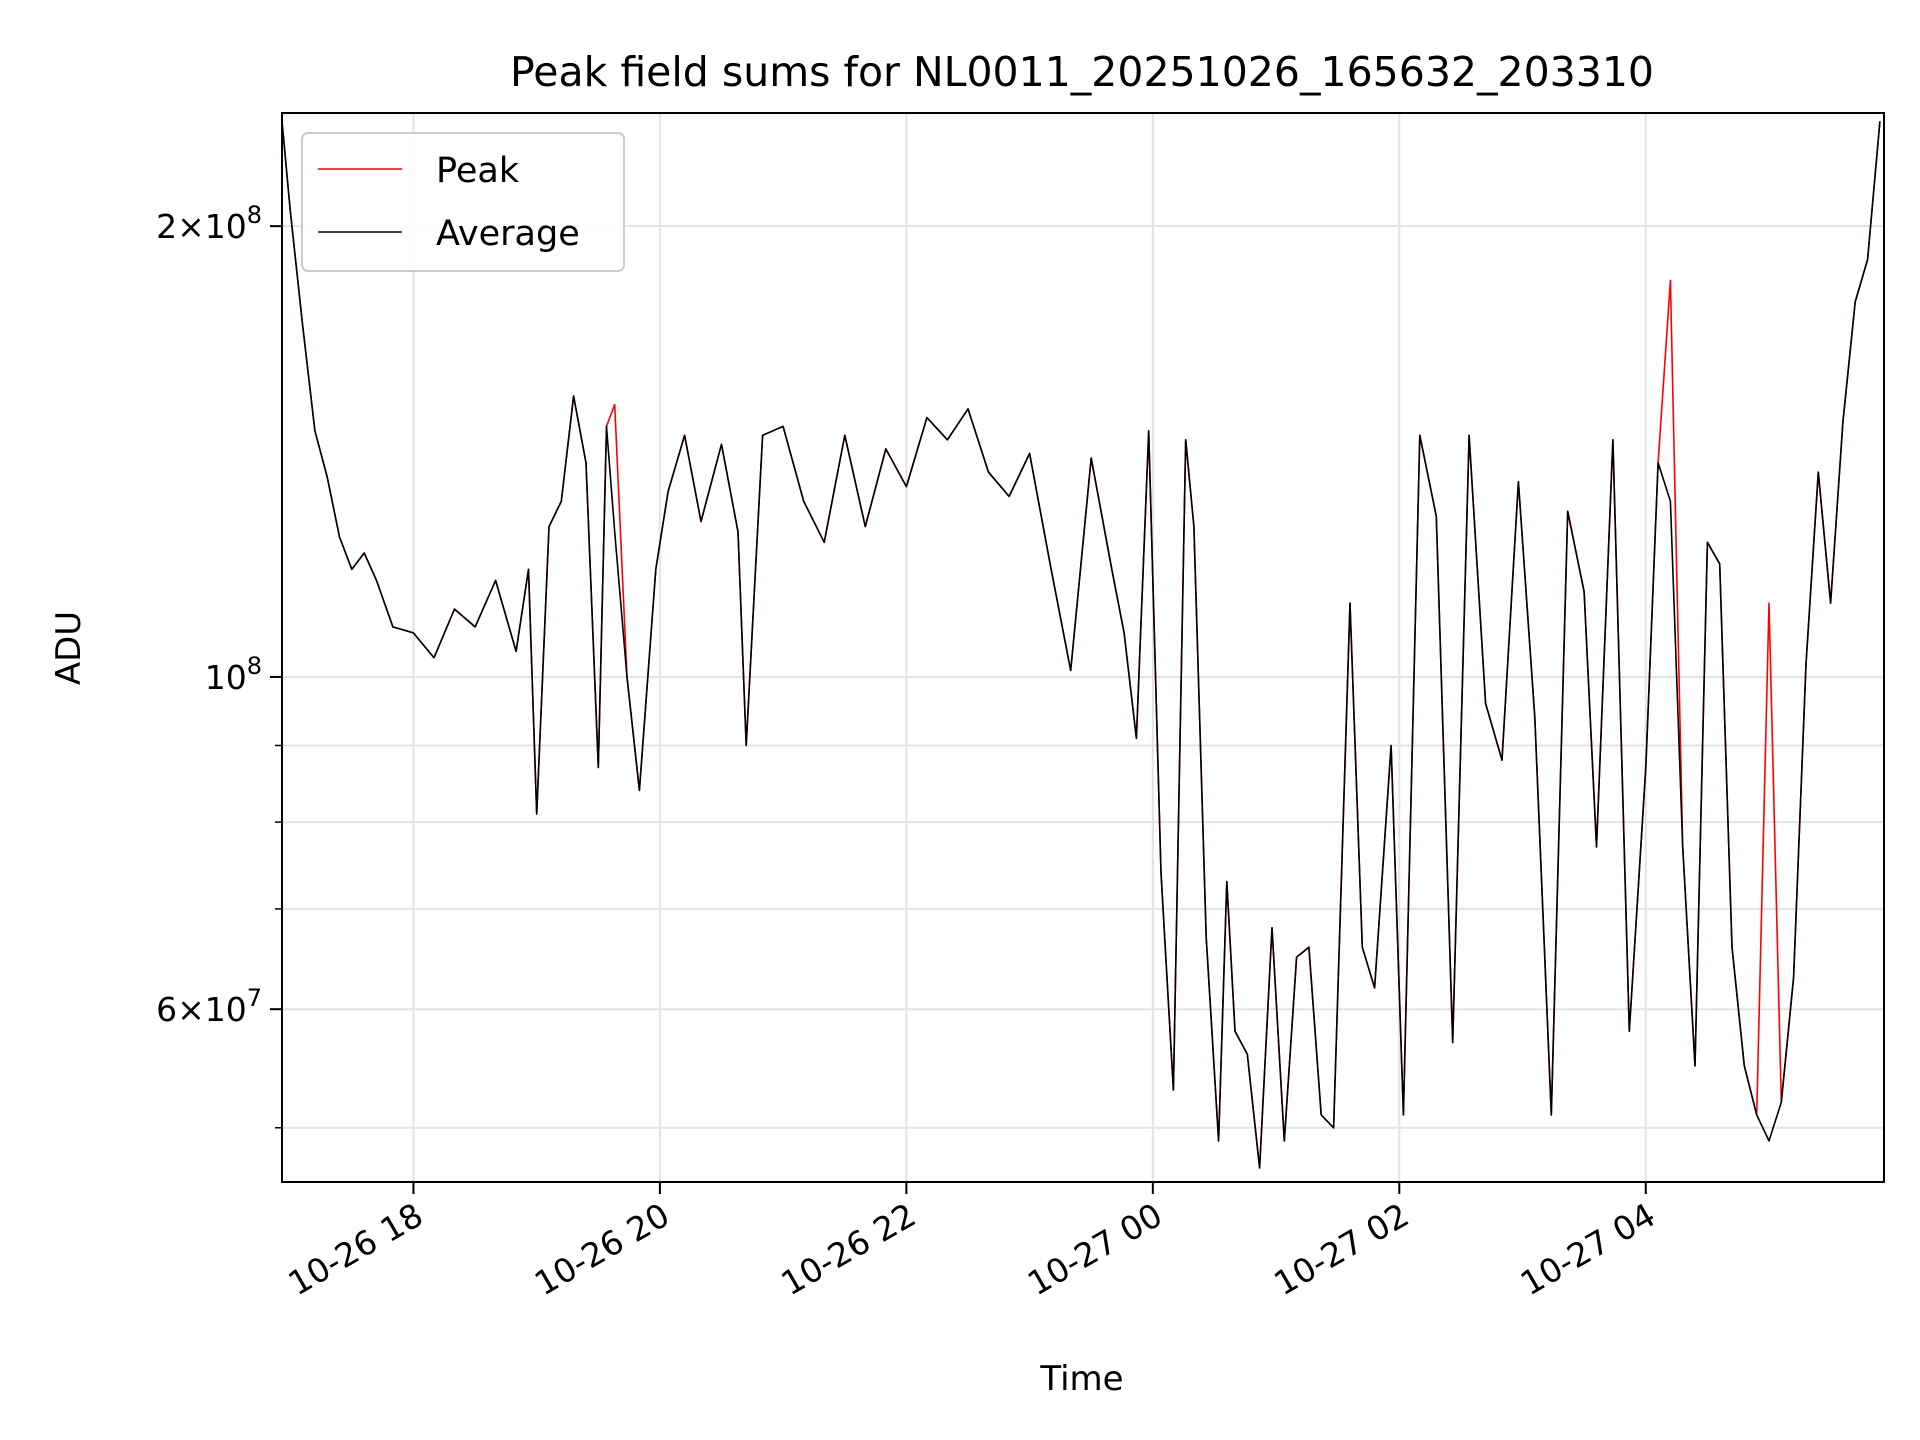  I want to click on legend-label-peak: Peak, so click(478, 171).